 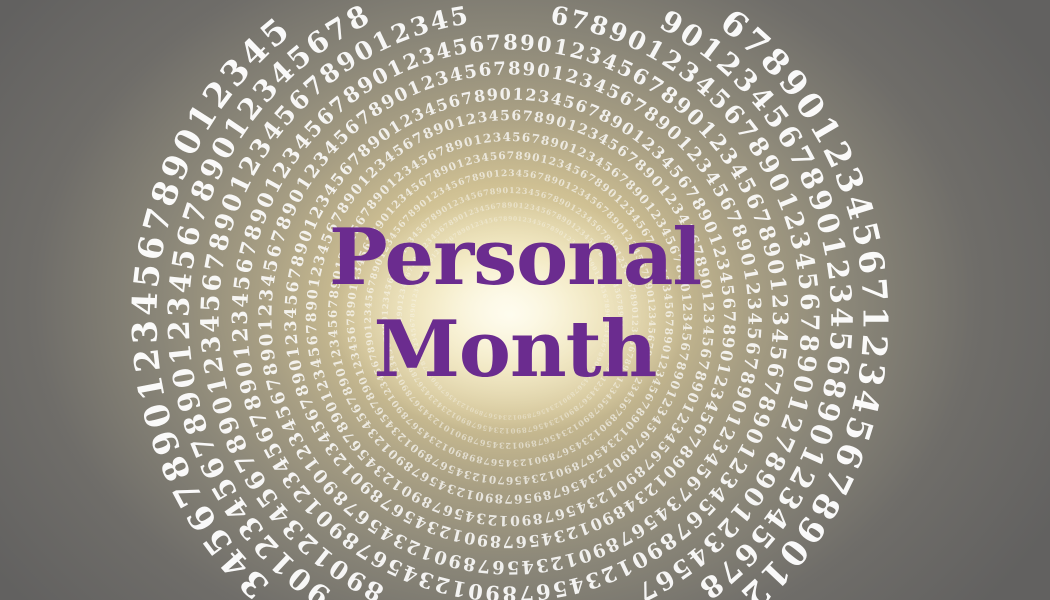 What do you see at coordinates (515, 350) in the screenshot?
I see `title-line-month: Month` at bounding box center [515, 350].